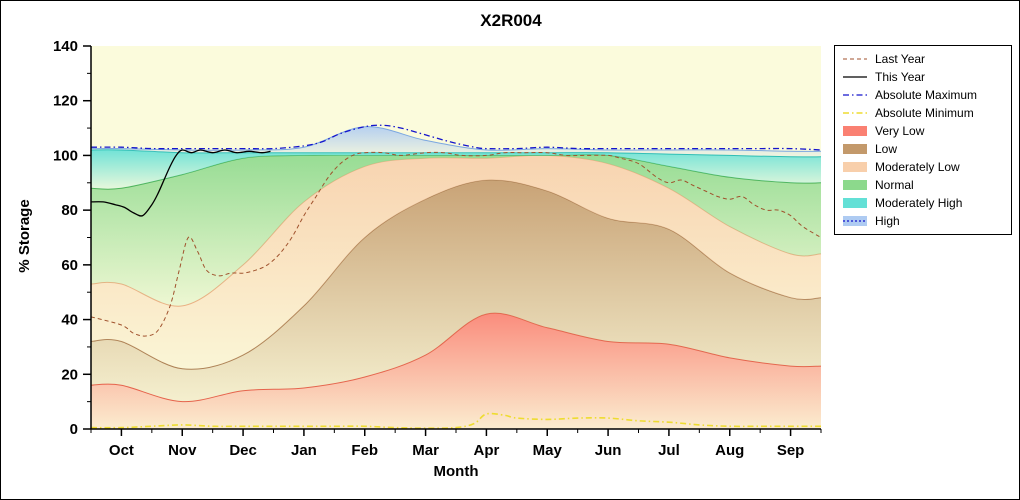 Image resolution: width=1020 pixels, height=500 pixels. I want to click on x-tick-label: Feb, so click(364, 450).